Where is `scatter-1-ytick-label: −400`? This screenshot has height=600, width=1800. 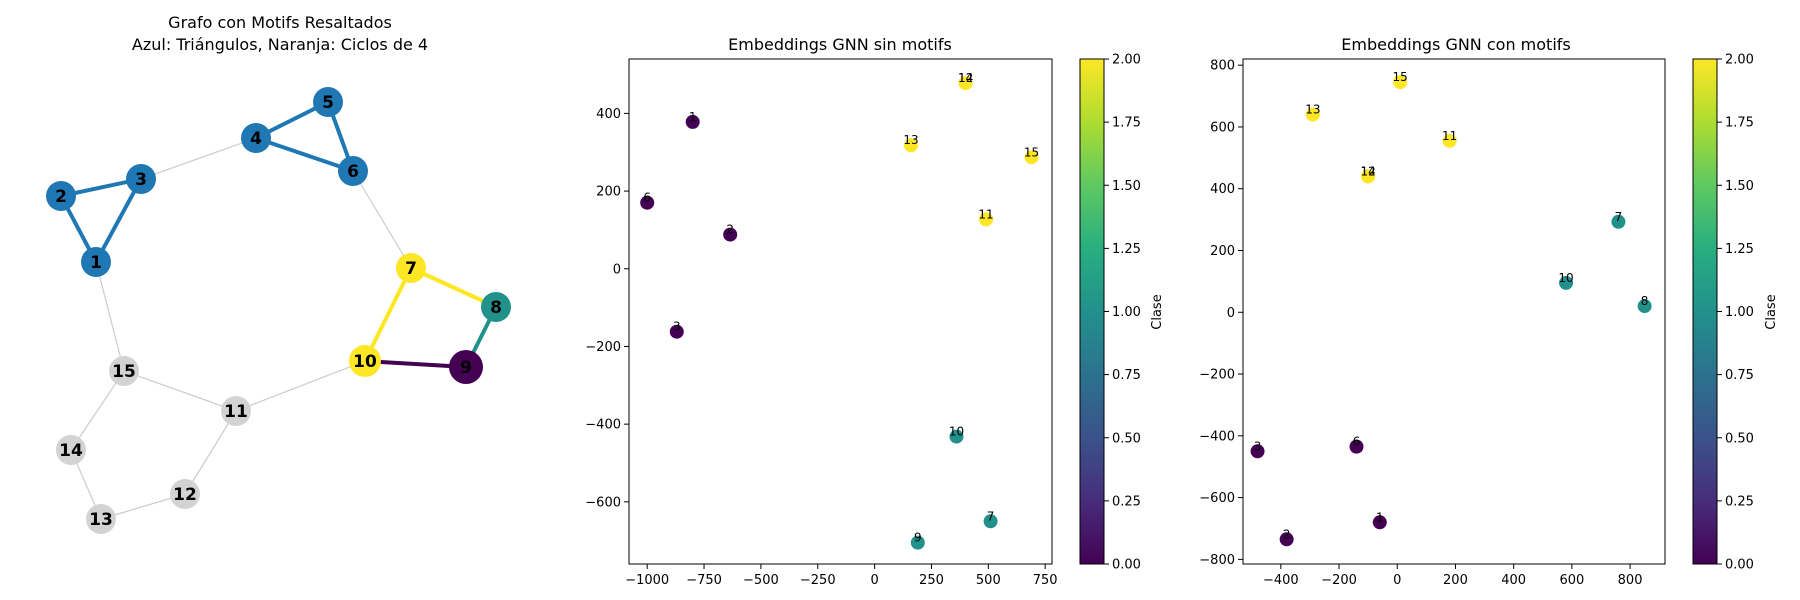
scatter-1-ytick-label: −400 is located at coordinates (603, 425).